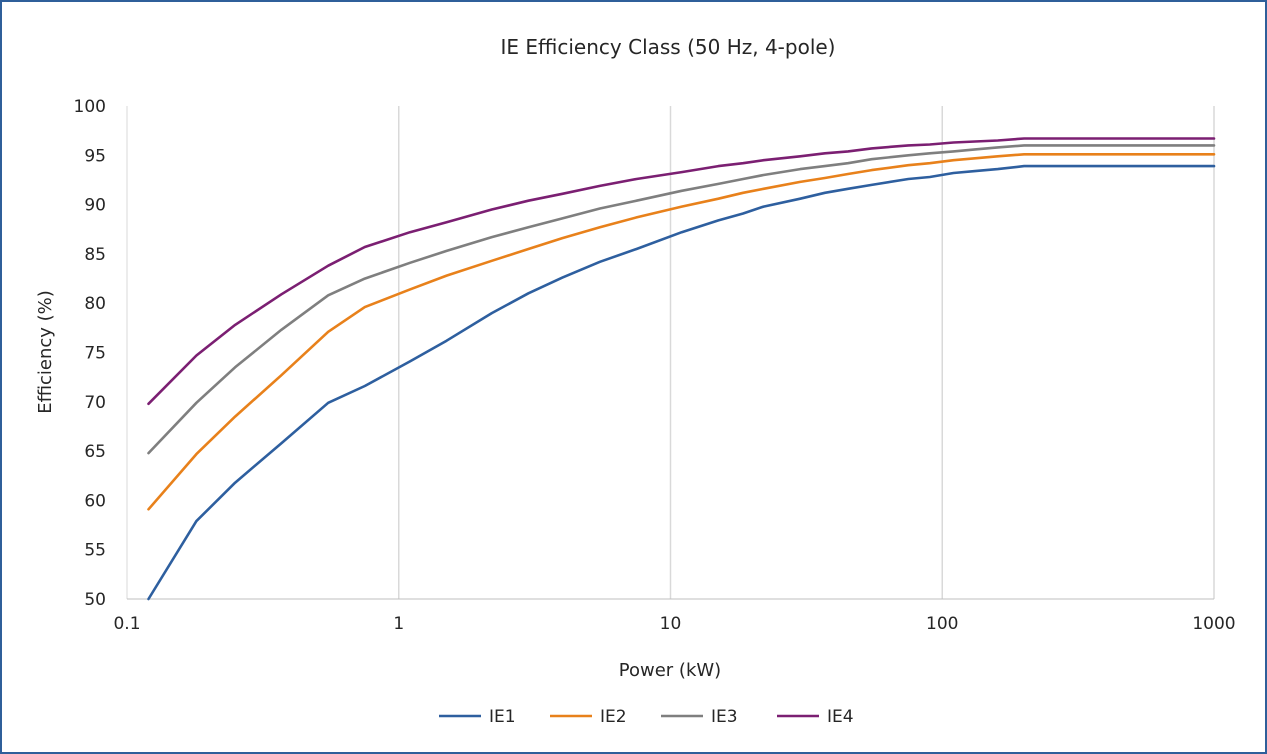 The width and height of the screenshot is (1267, 754). What do you see at coordinates (95, 452) in the screenshot?
I see `y-tick-label: 65` at bounding box center [95, 452].